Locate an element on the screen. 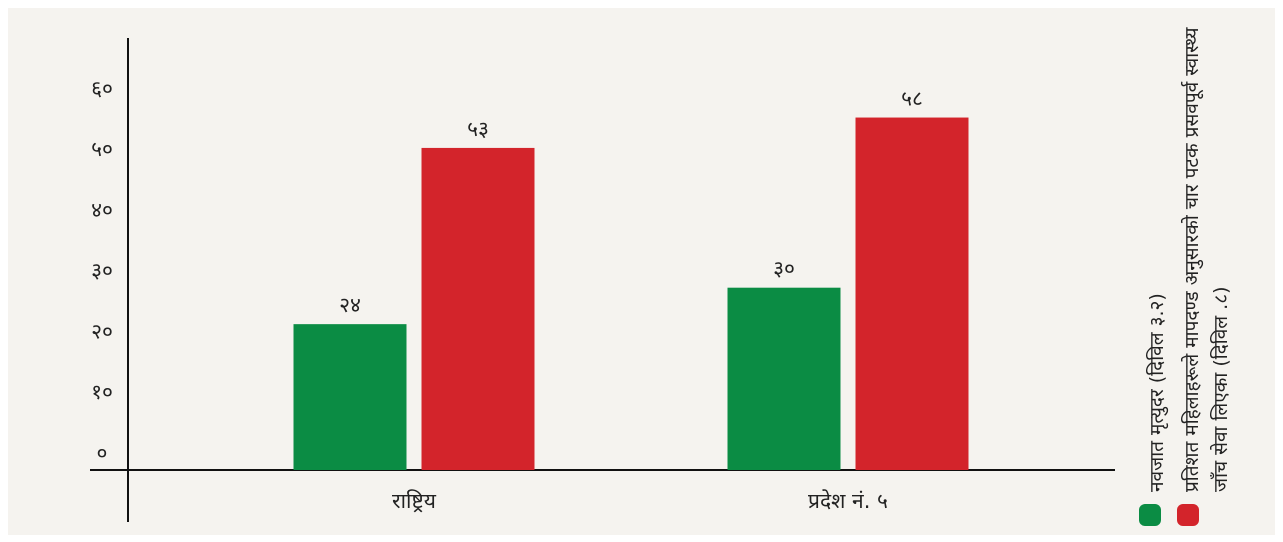 The image size is (1283, 542). legend-label: नवजात मृत्युदर (दिविल ३.२) is located at coordinates (1157, 392).